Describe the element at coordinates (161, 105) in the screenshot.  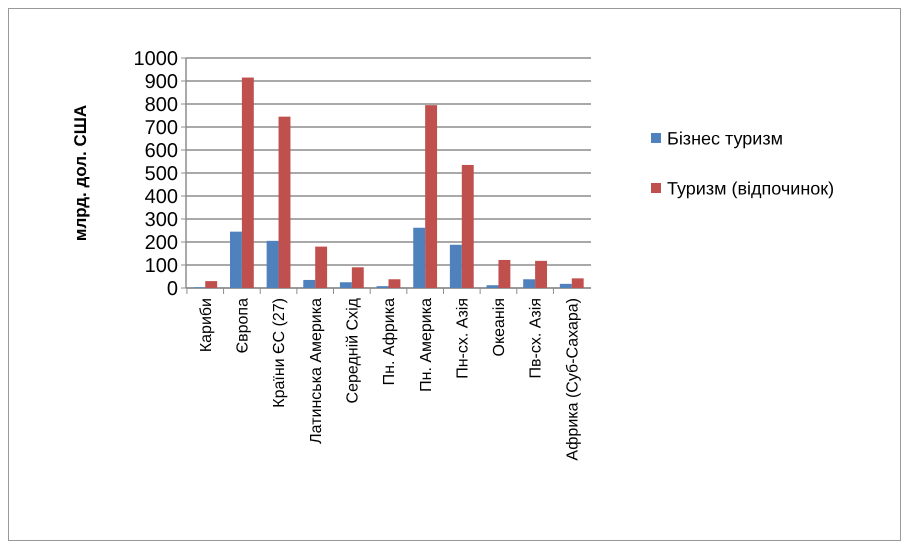
I see `y-tick-label: 800` at that location.